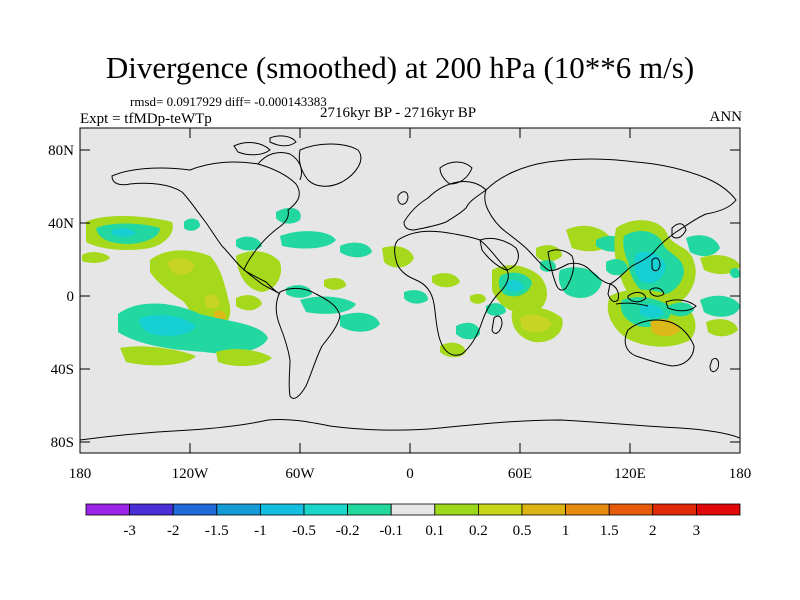  I want to click on colorbar-label: -3, so click(129, 531).